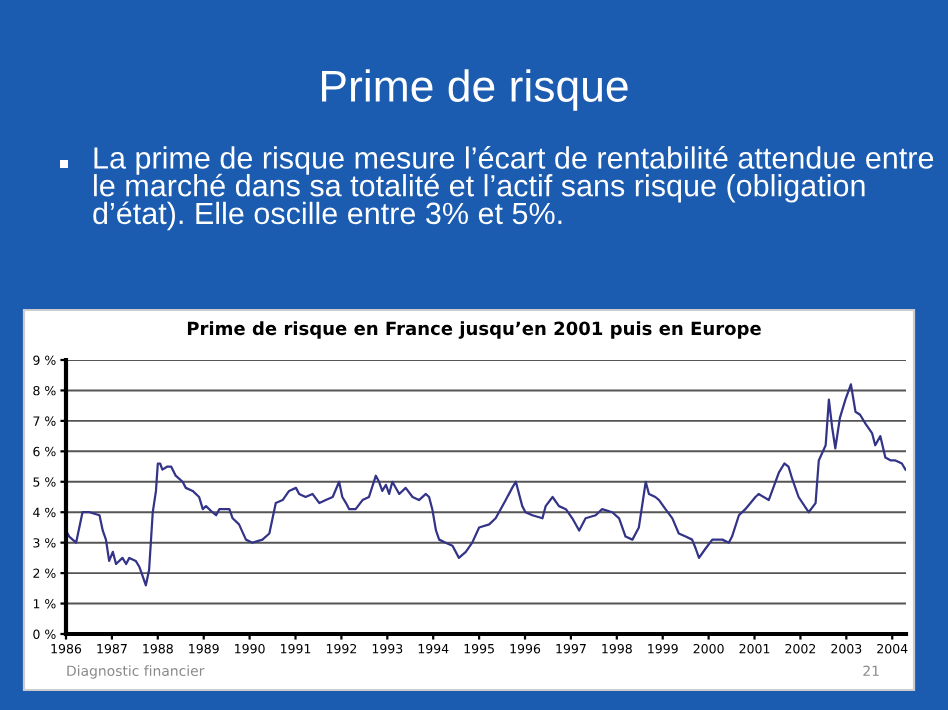  Describe the element at coordinates (513, 188) in the screenshot. I see `chart-subtitle: La prime de risque mesure l’écart de rentabilité attendue entre le marché dans sa totalité et l’actif sans risque (obligation d’état). Elle oscille entre 3% et 5%.` at that location.